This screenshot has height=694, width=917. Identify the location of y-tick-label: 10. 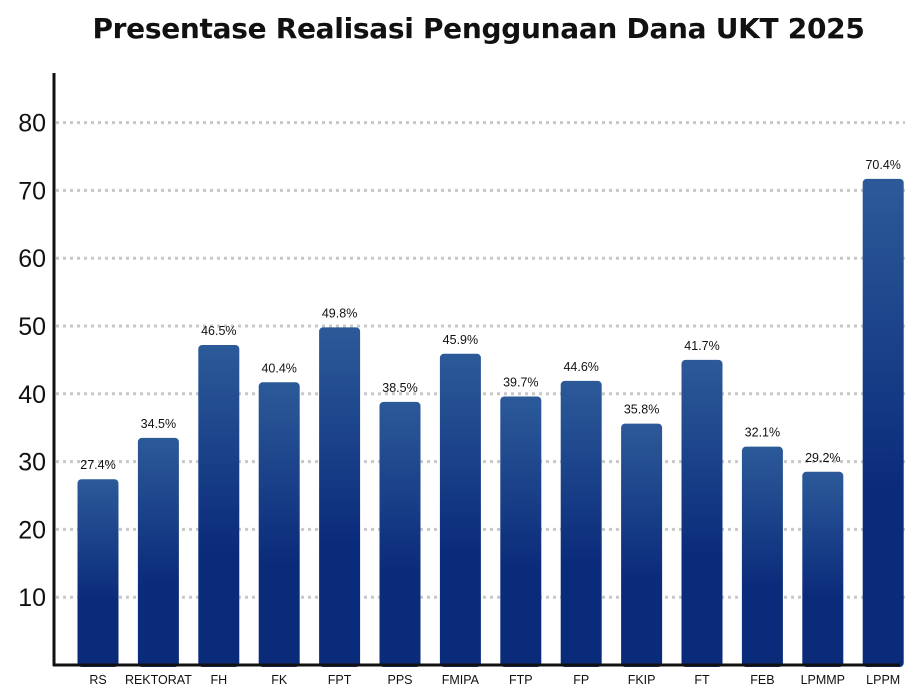
(32, 598).